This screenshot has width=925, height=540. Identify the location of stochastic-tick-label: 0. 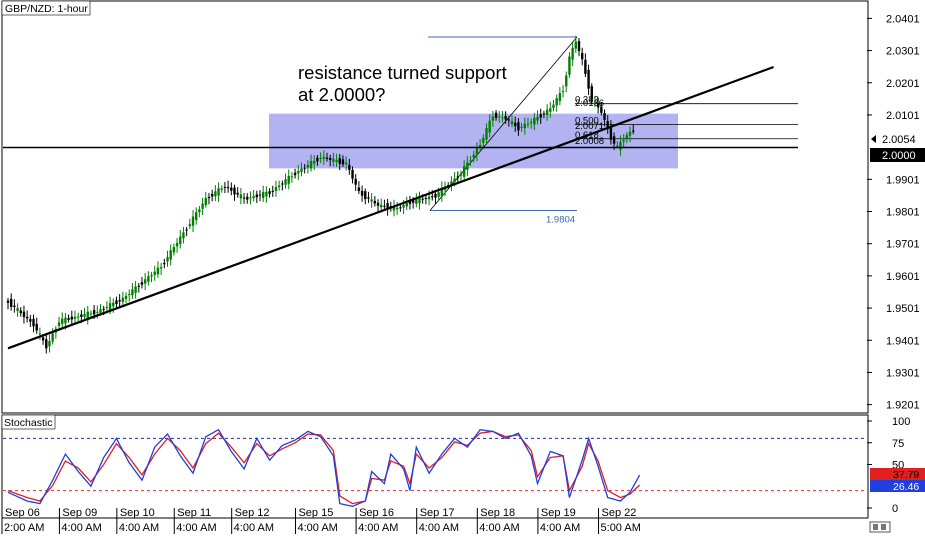
(895, 509).